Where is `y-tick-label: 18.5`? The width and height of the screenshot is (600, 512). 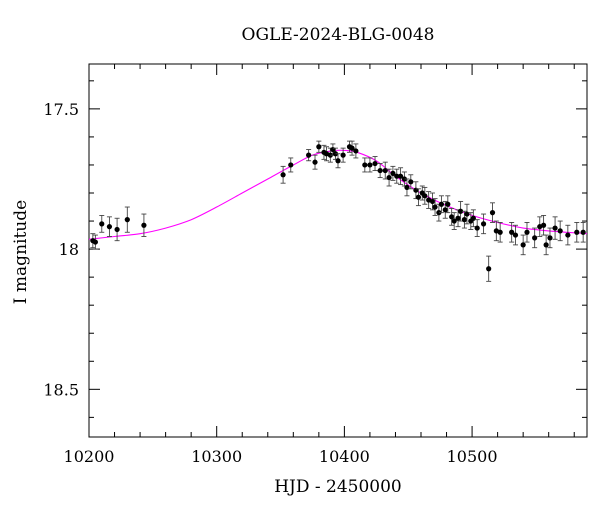 y-tick-label: 18.5 is located at coordinates (61, 389).